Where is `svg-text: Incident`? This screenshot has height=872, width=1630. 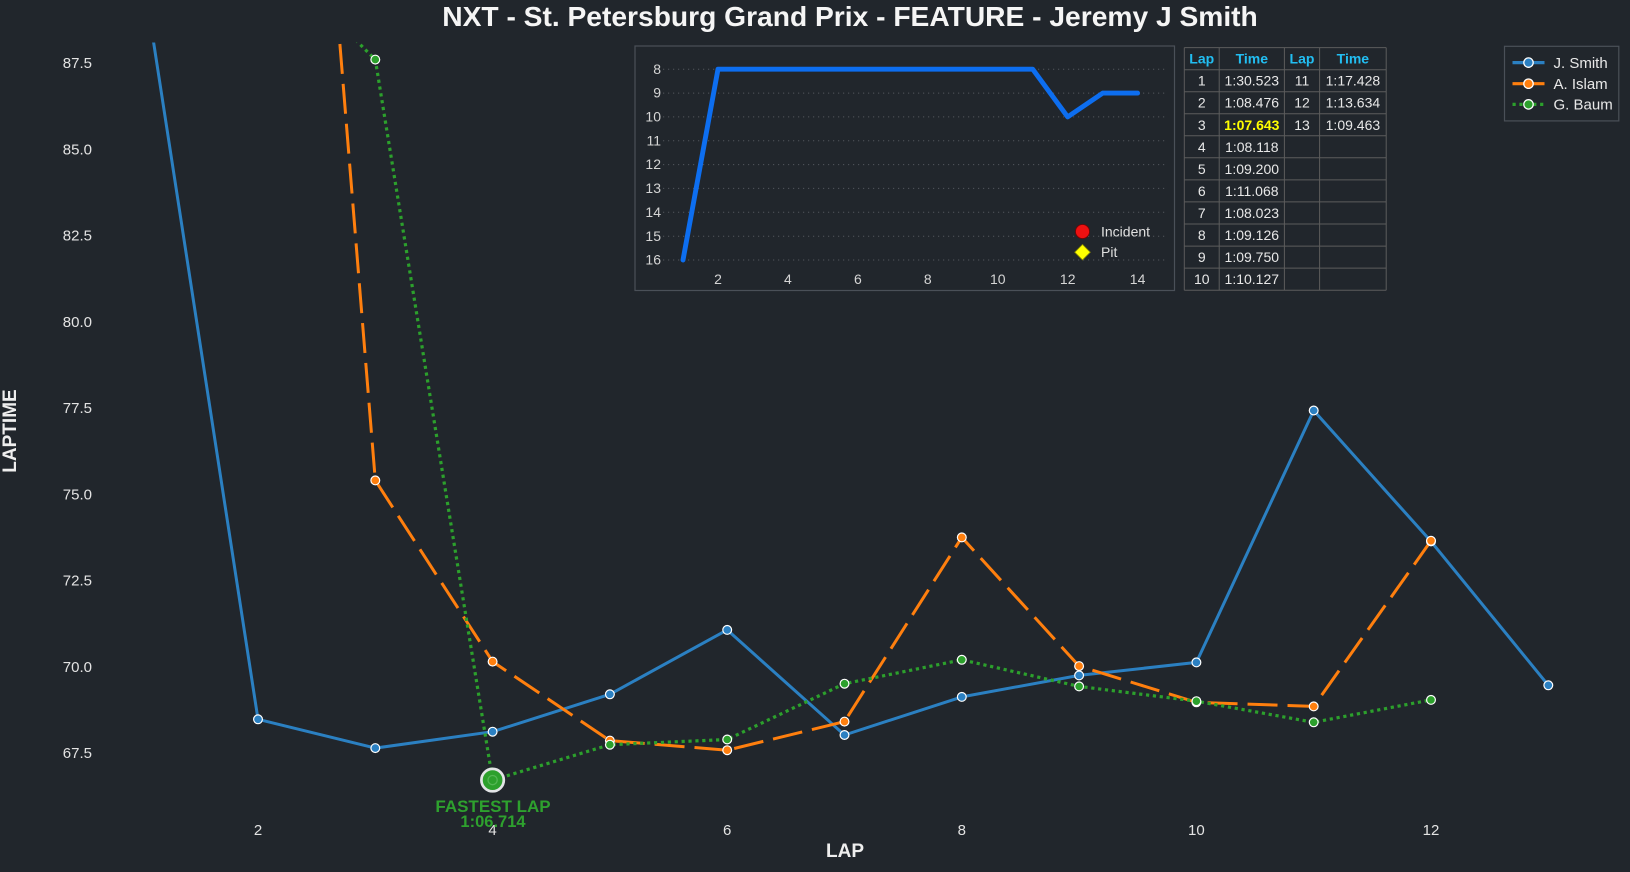 svg-text: Incident is located at coordinates (1125, 232).